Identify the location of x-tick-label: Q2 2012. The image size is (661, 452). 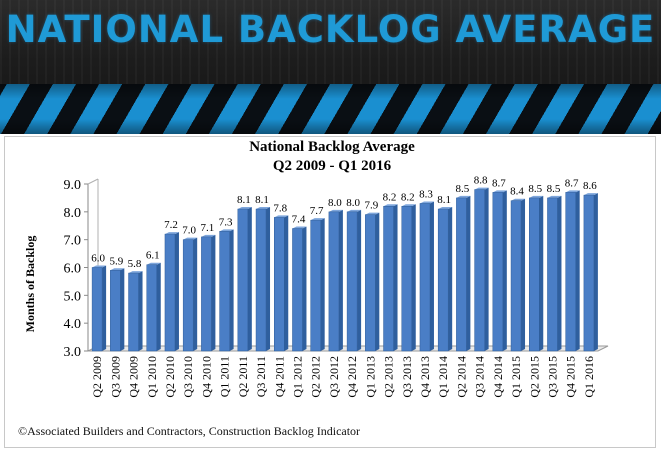
(316, 377).